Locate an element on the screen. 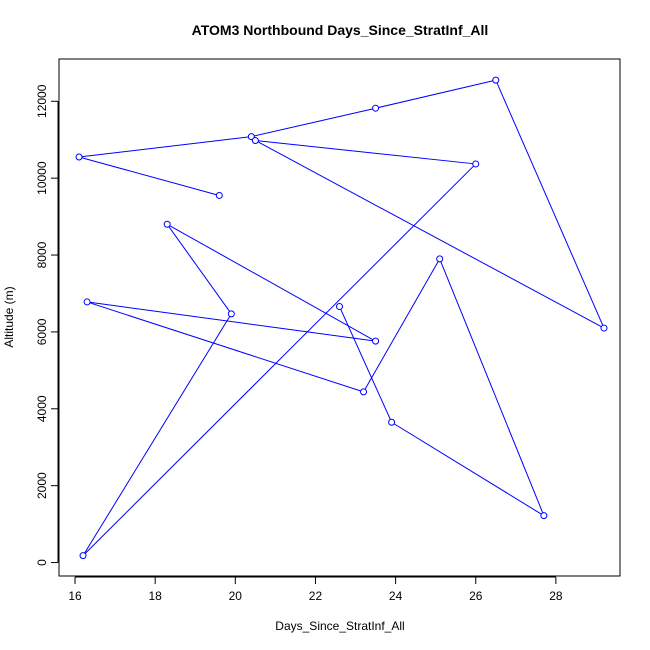 Image resolution: width=650 pixels, height=650 pixels. y-axis-label: Altitude (m) is located at coordinates (9, 316).